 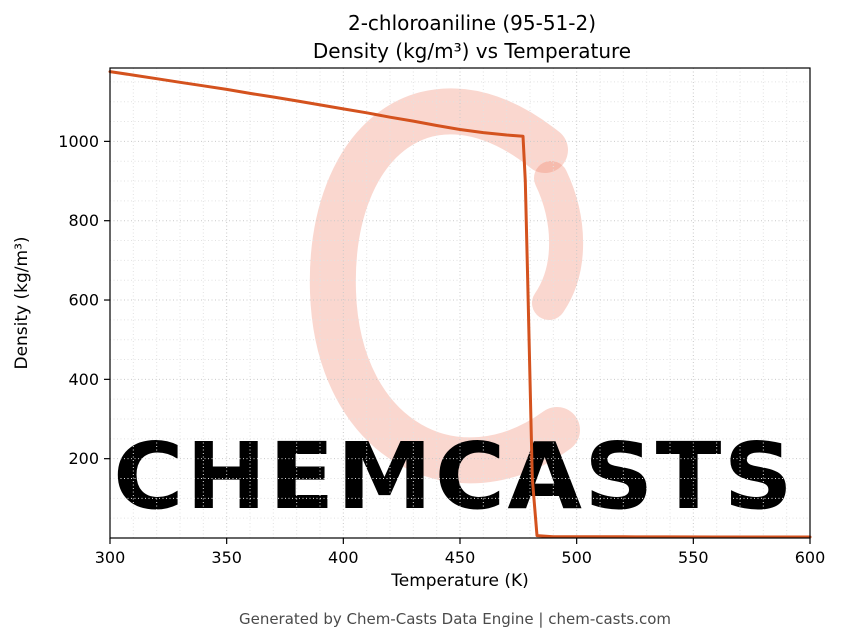 I want to click on x-tick-label: 600, so click(x=810, y=557).